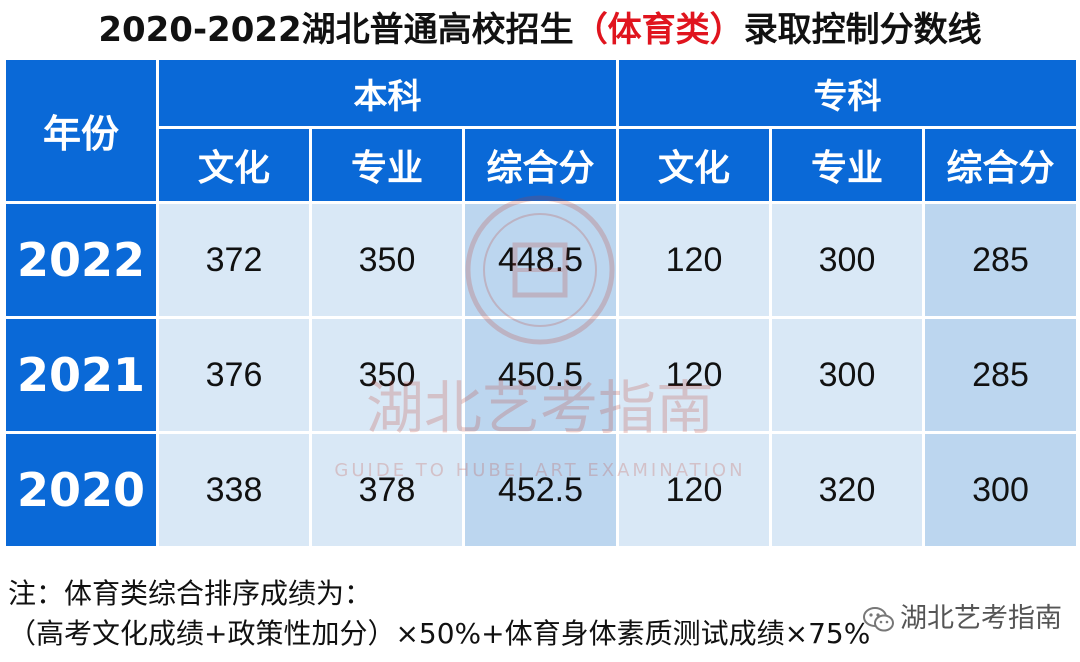 The image size is (1080, 662). I want to click on table-cell: 452.5, so click(540, 490).